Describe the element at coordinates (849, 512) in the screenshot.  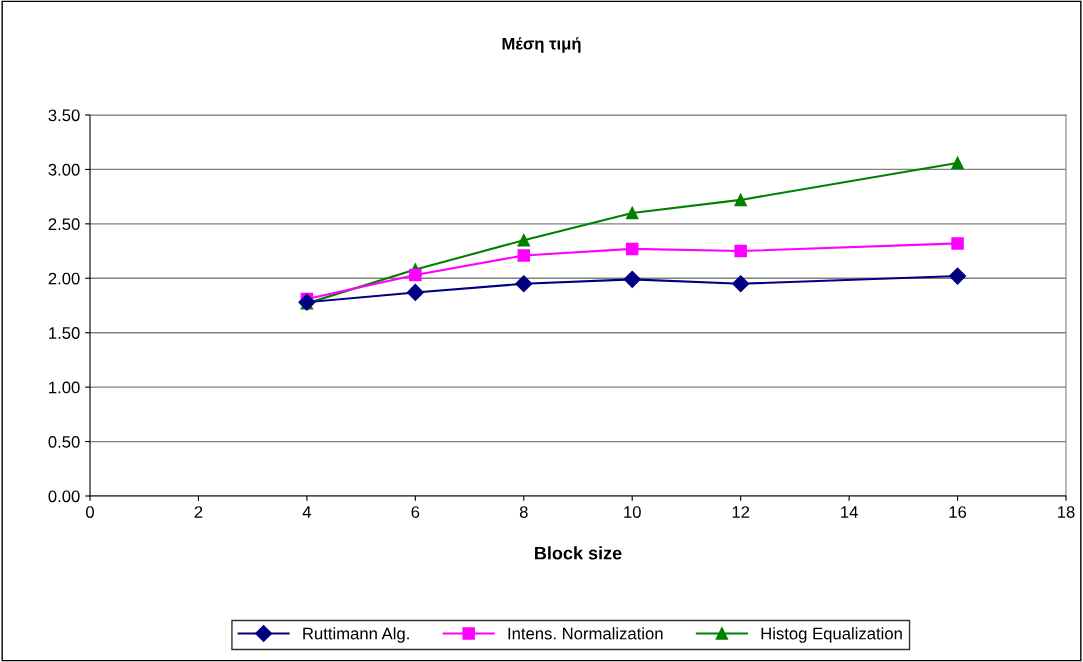
I see `x-tick-label: 14` at that location.